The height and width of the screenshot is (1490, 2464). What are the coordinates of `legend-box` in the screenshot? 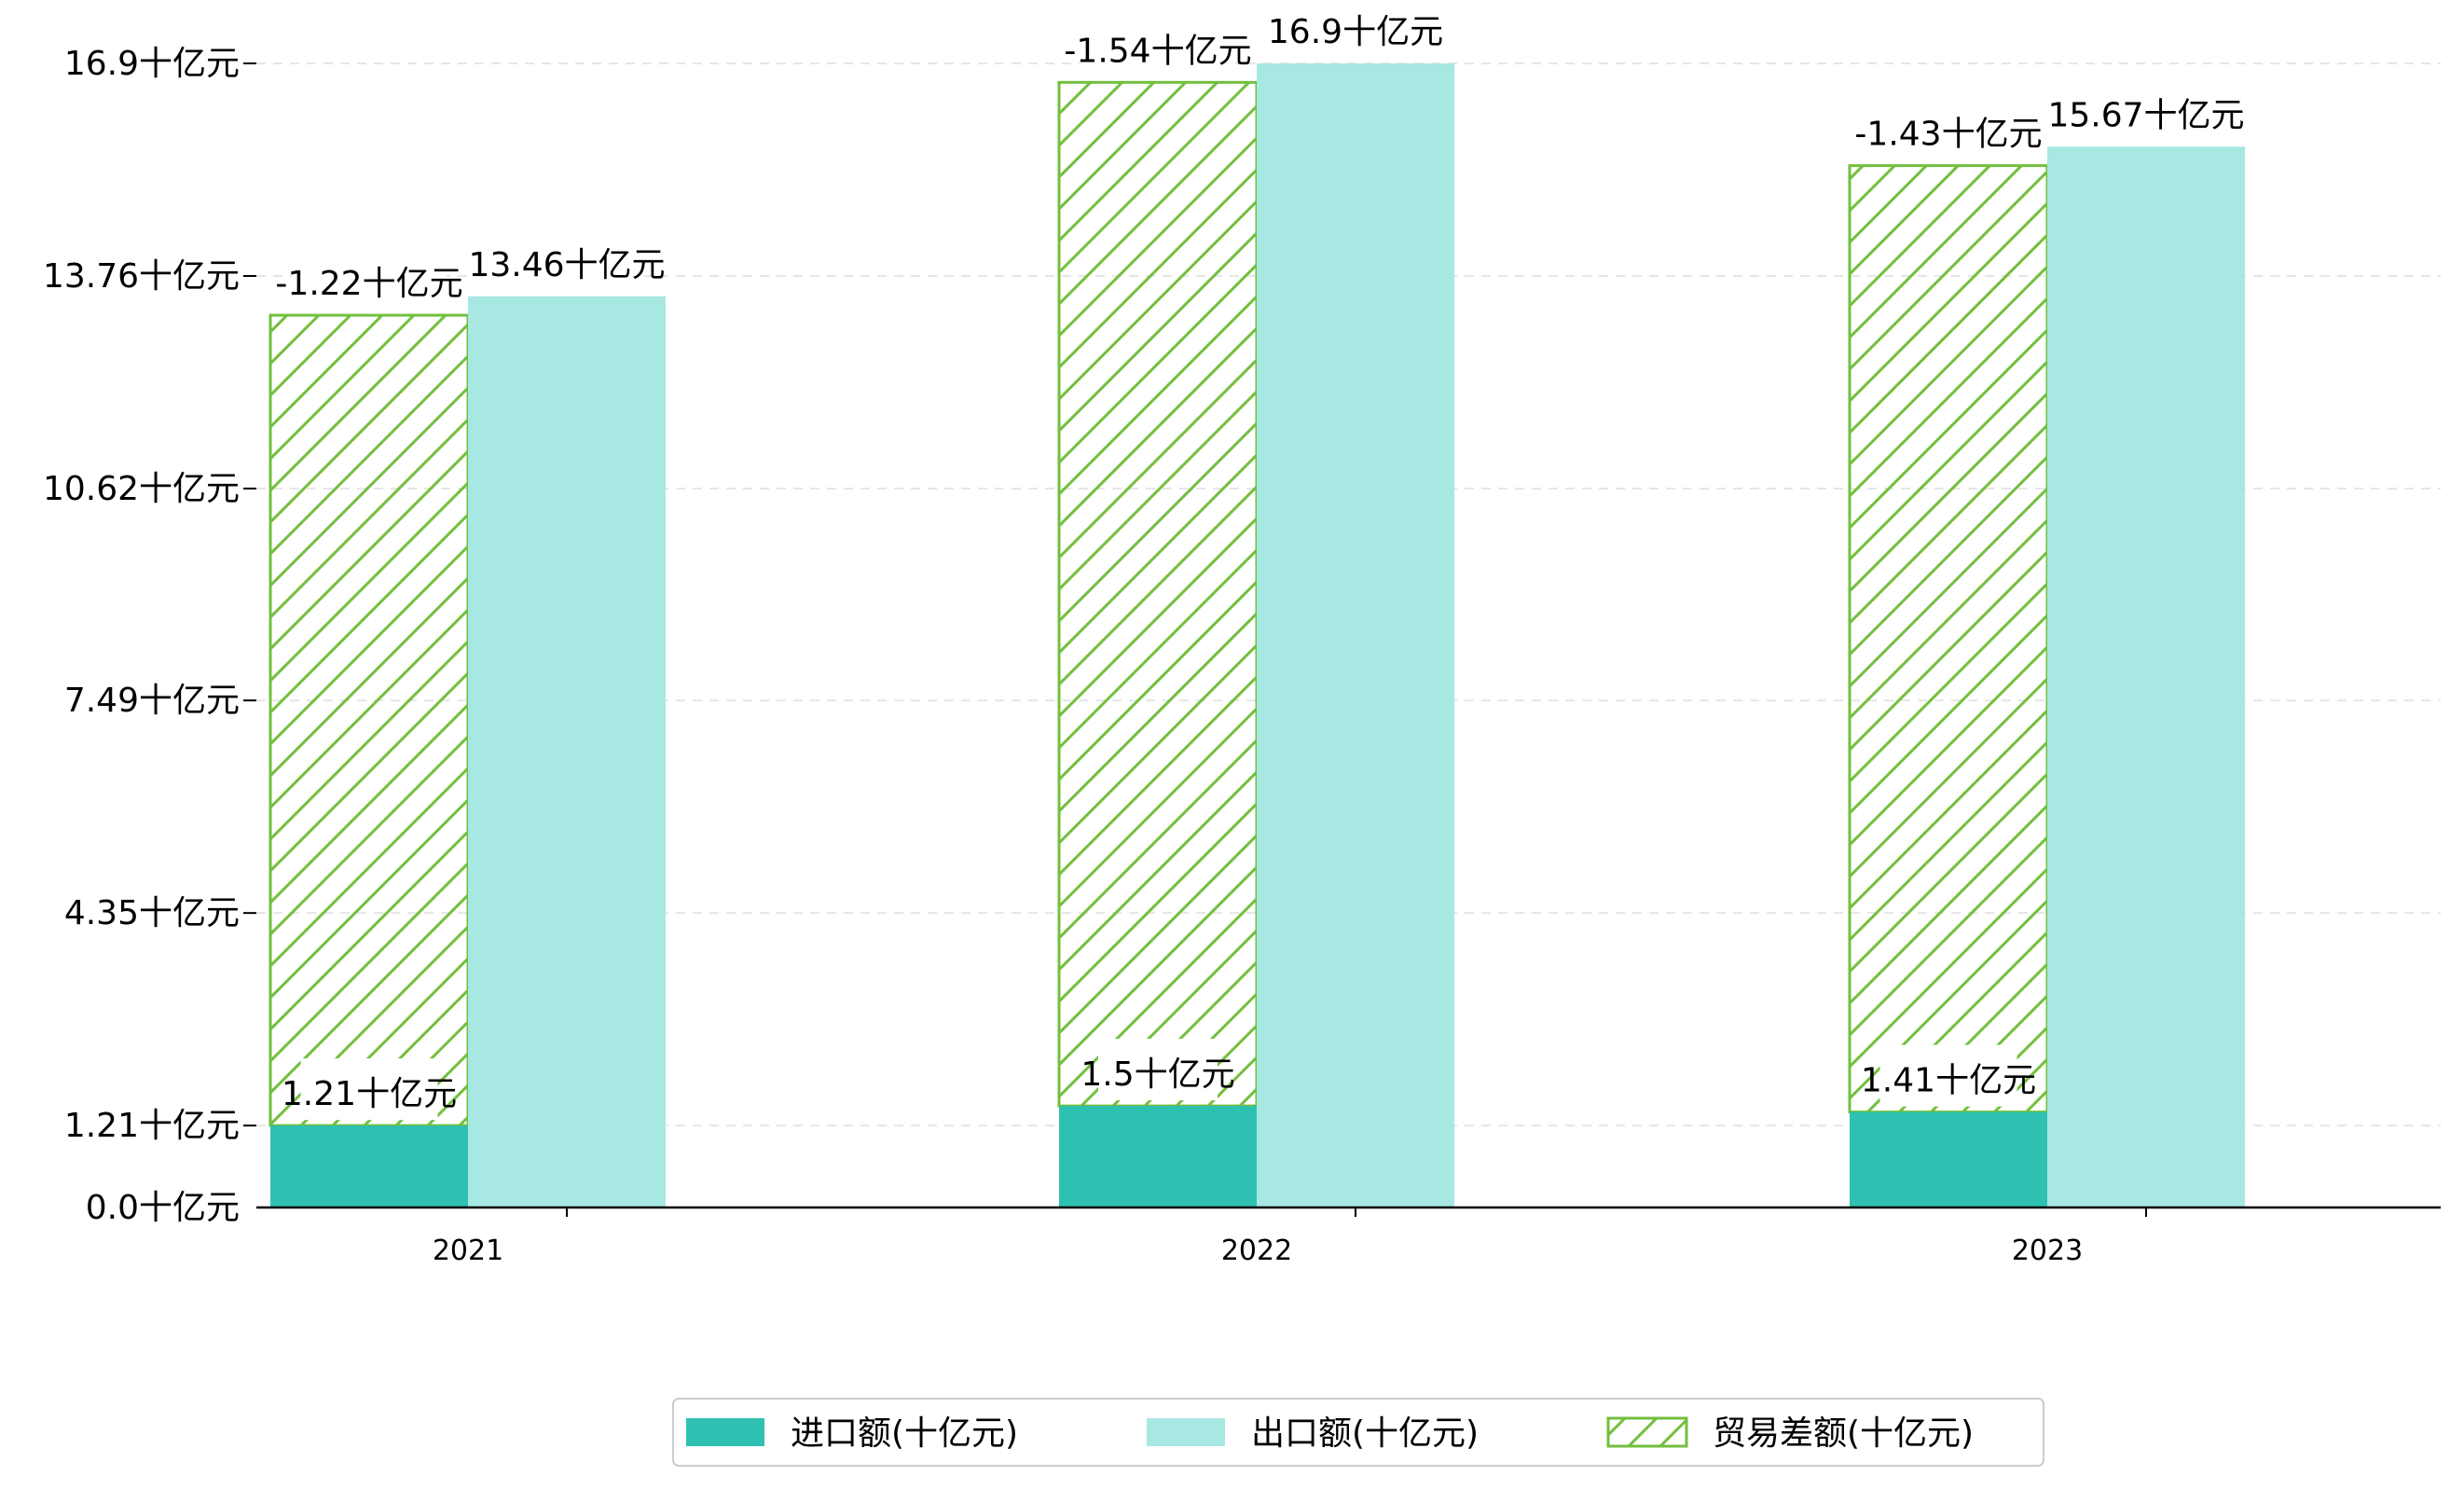 It's located at (1358, 1432).